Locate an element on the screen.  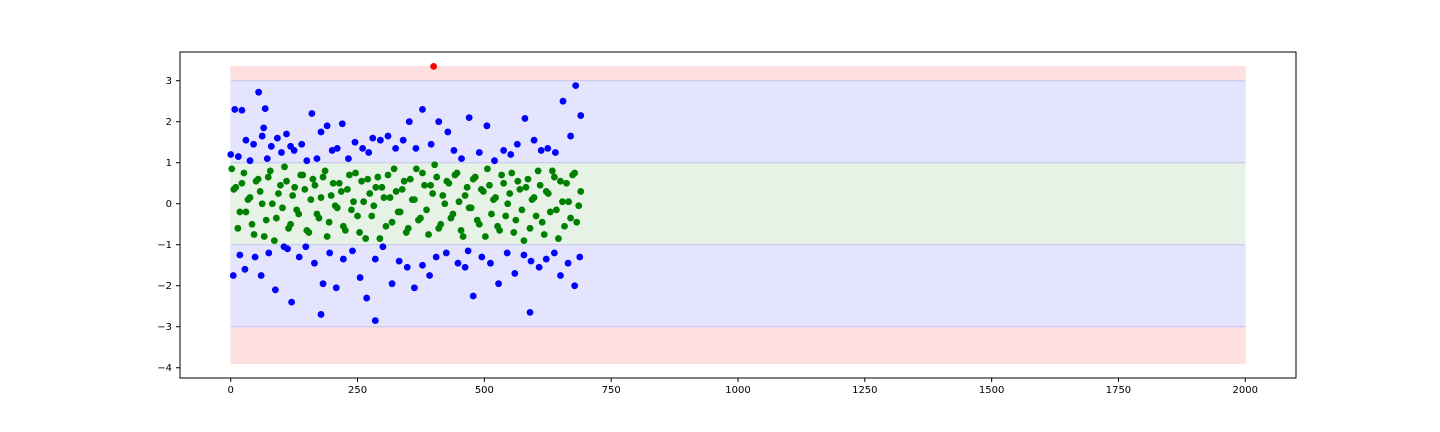
y-tick-label-4: −1 is located at coordinates (164, 245).